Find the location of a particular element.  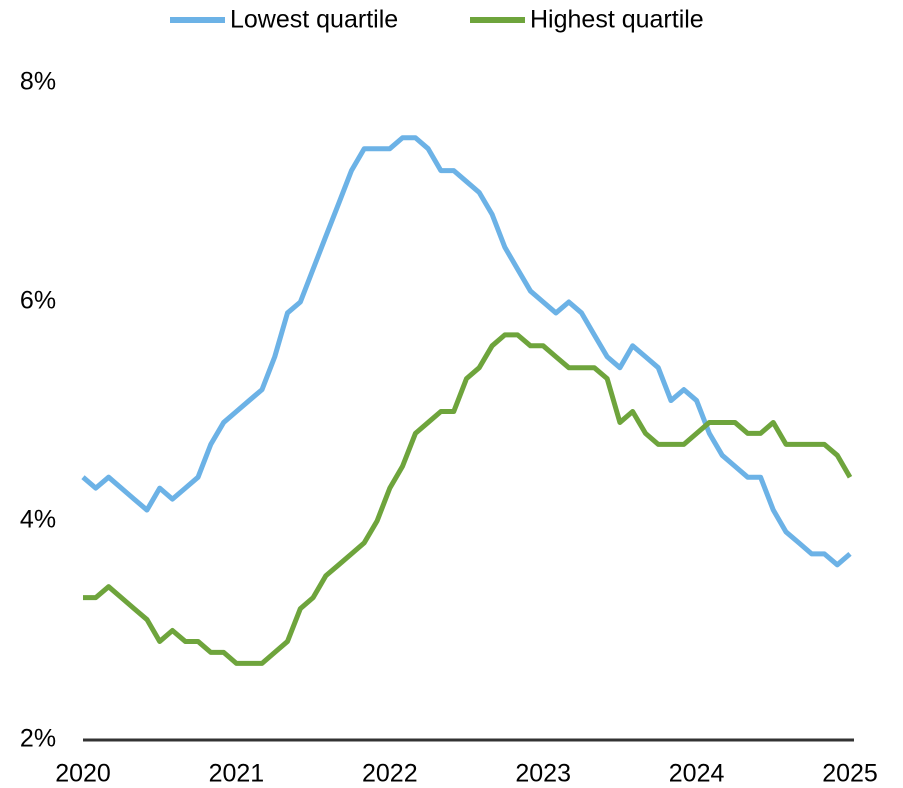

x-tick-label: 2020 is located at coordinates (83, 774).